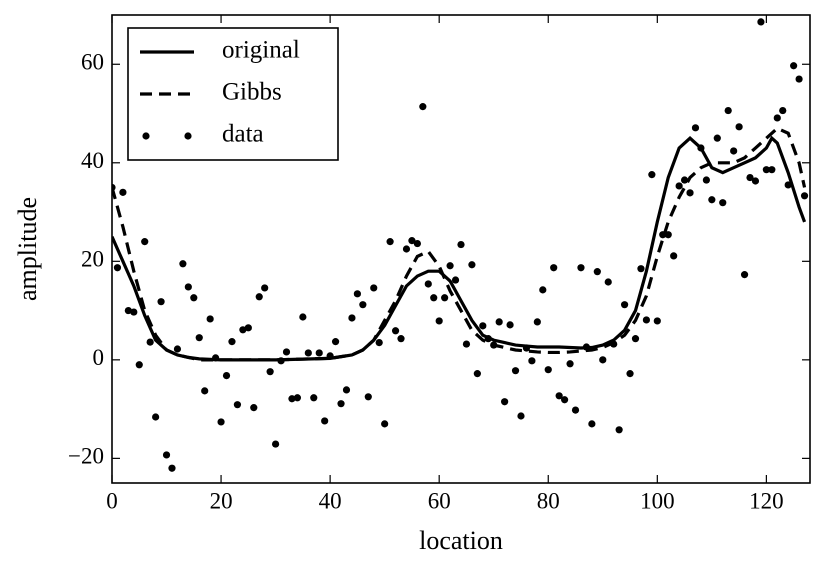 Image resolution: width=830 pixels, height=572 pixels. Describe the element at coordinates (146, 136) in the screenshot. I see `legend-marker` at that location.